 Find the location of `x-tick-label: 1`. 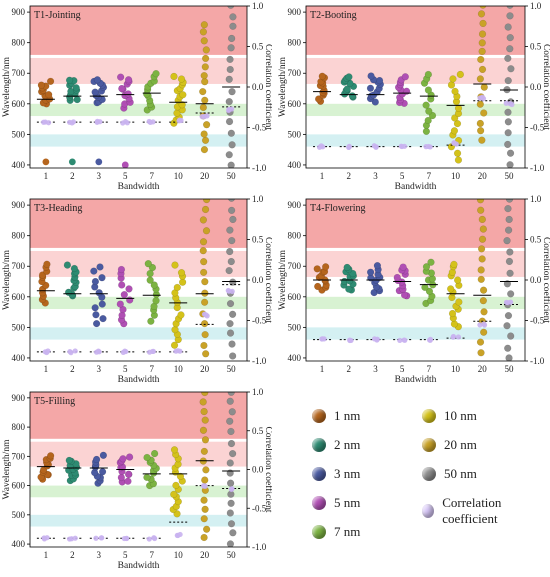

x-tick-label: 1 is located at coordinates (322, 369).